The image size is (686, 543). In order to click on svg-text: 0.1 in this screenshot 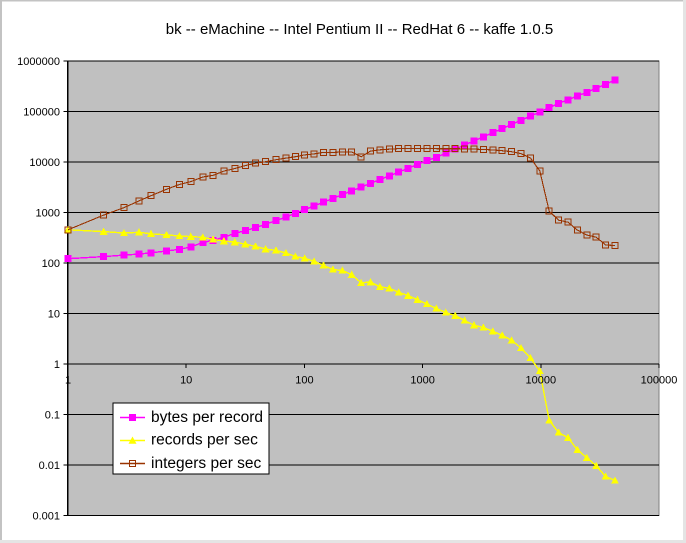, I will do `click(52, 416)`.